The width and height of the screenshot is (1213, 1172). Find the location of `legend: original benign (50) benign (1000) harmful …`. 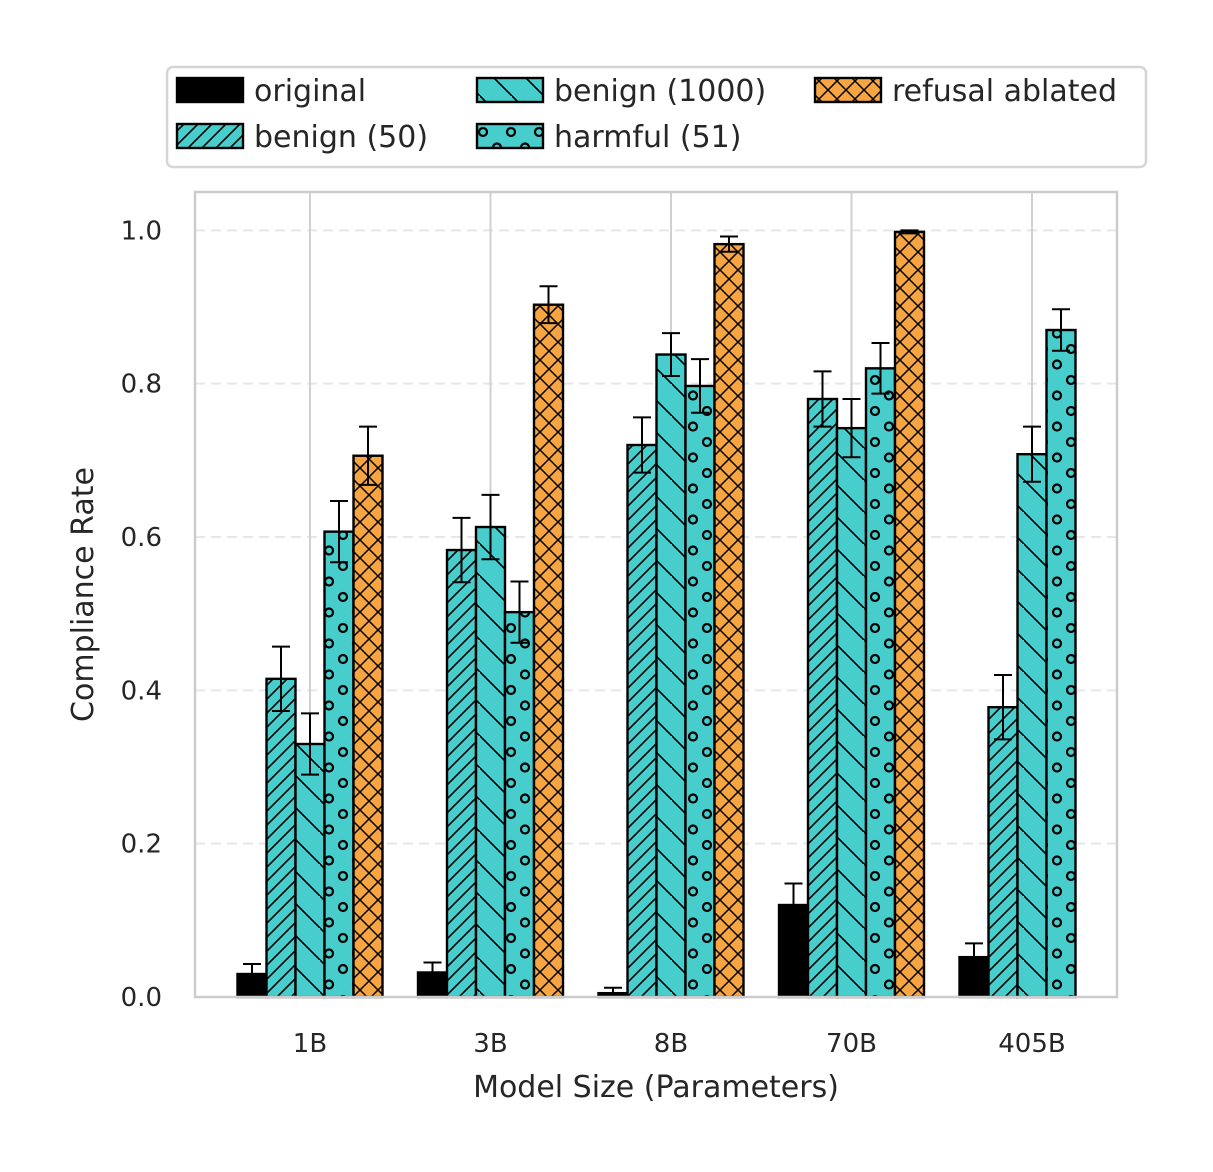

legend: original benign (50) benign (1000) harmful … is located at coordinates (656, 117).